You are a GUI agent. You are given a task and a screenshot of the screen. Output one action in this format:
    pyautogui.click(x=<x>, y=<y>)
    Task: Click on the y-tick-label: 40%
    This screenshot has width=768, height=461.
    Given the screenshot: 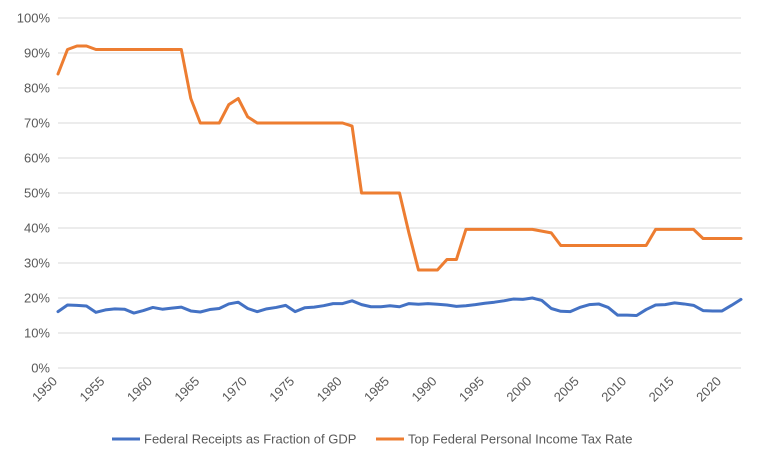 What is the action you would take?
    pyautogui.click(x=37, y=228)
    